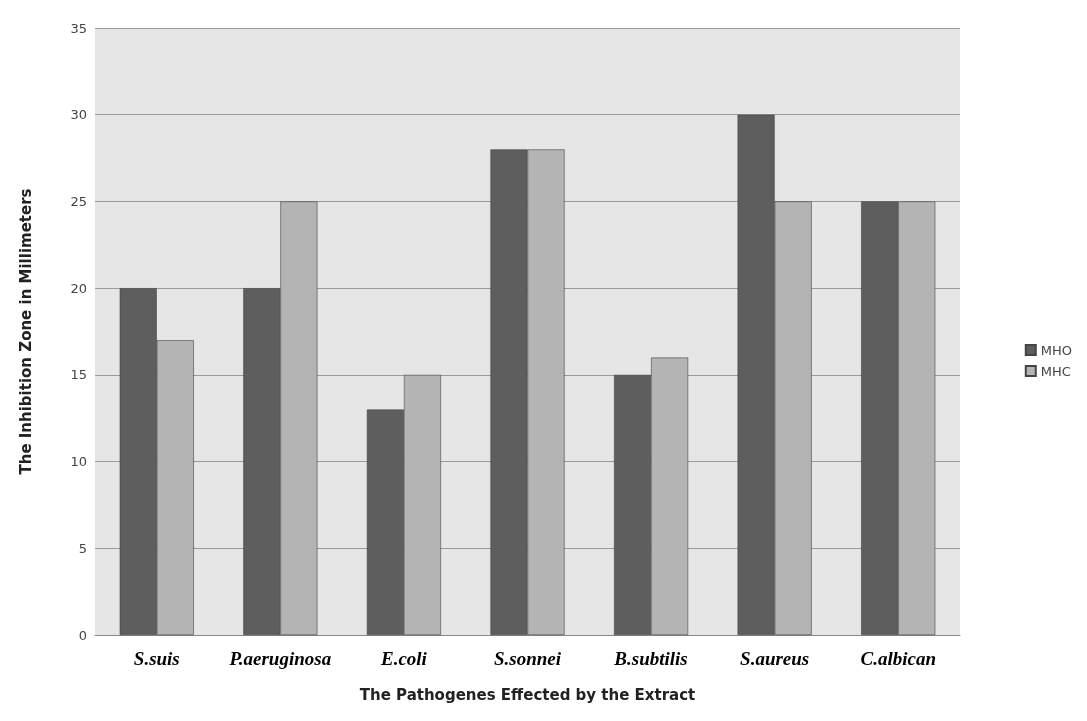 The height and width of the screenshot is (721, 1087). Describe the element at coordinates (25, 331) in the screenshot. I see `y-axis-title: The Inhibition Zone in Millimeters` at that location.